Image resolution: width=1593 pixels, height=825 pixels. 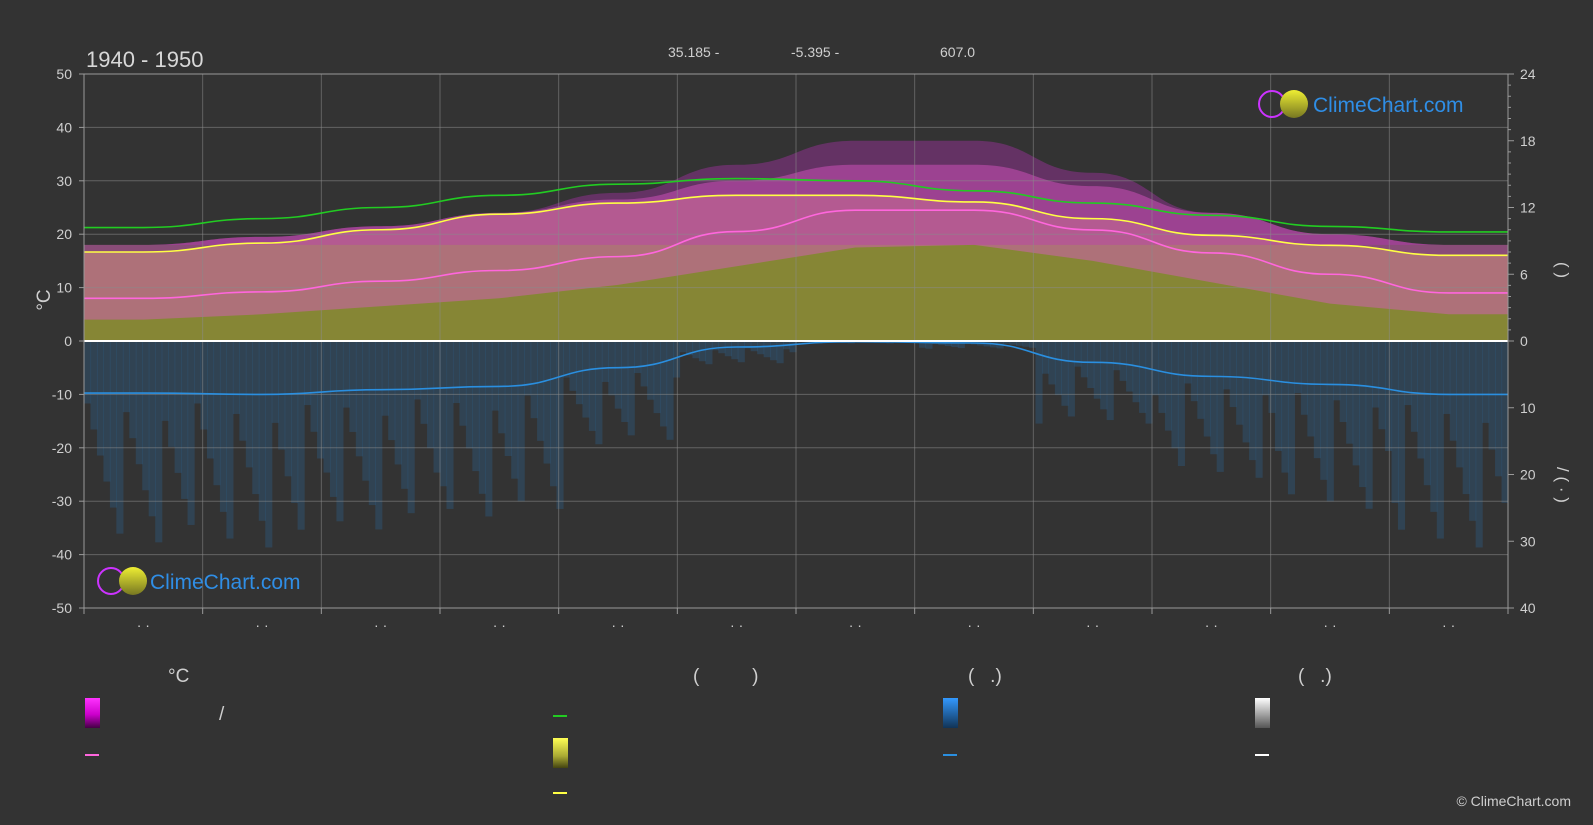 What do you see at coordinates (1562, 270) in the screenshot?
I see `right-axis-label-upper: ( )` at bounding box center [1562, 270].